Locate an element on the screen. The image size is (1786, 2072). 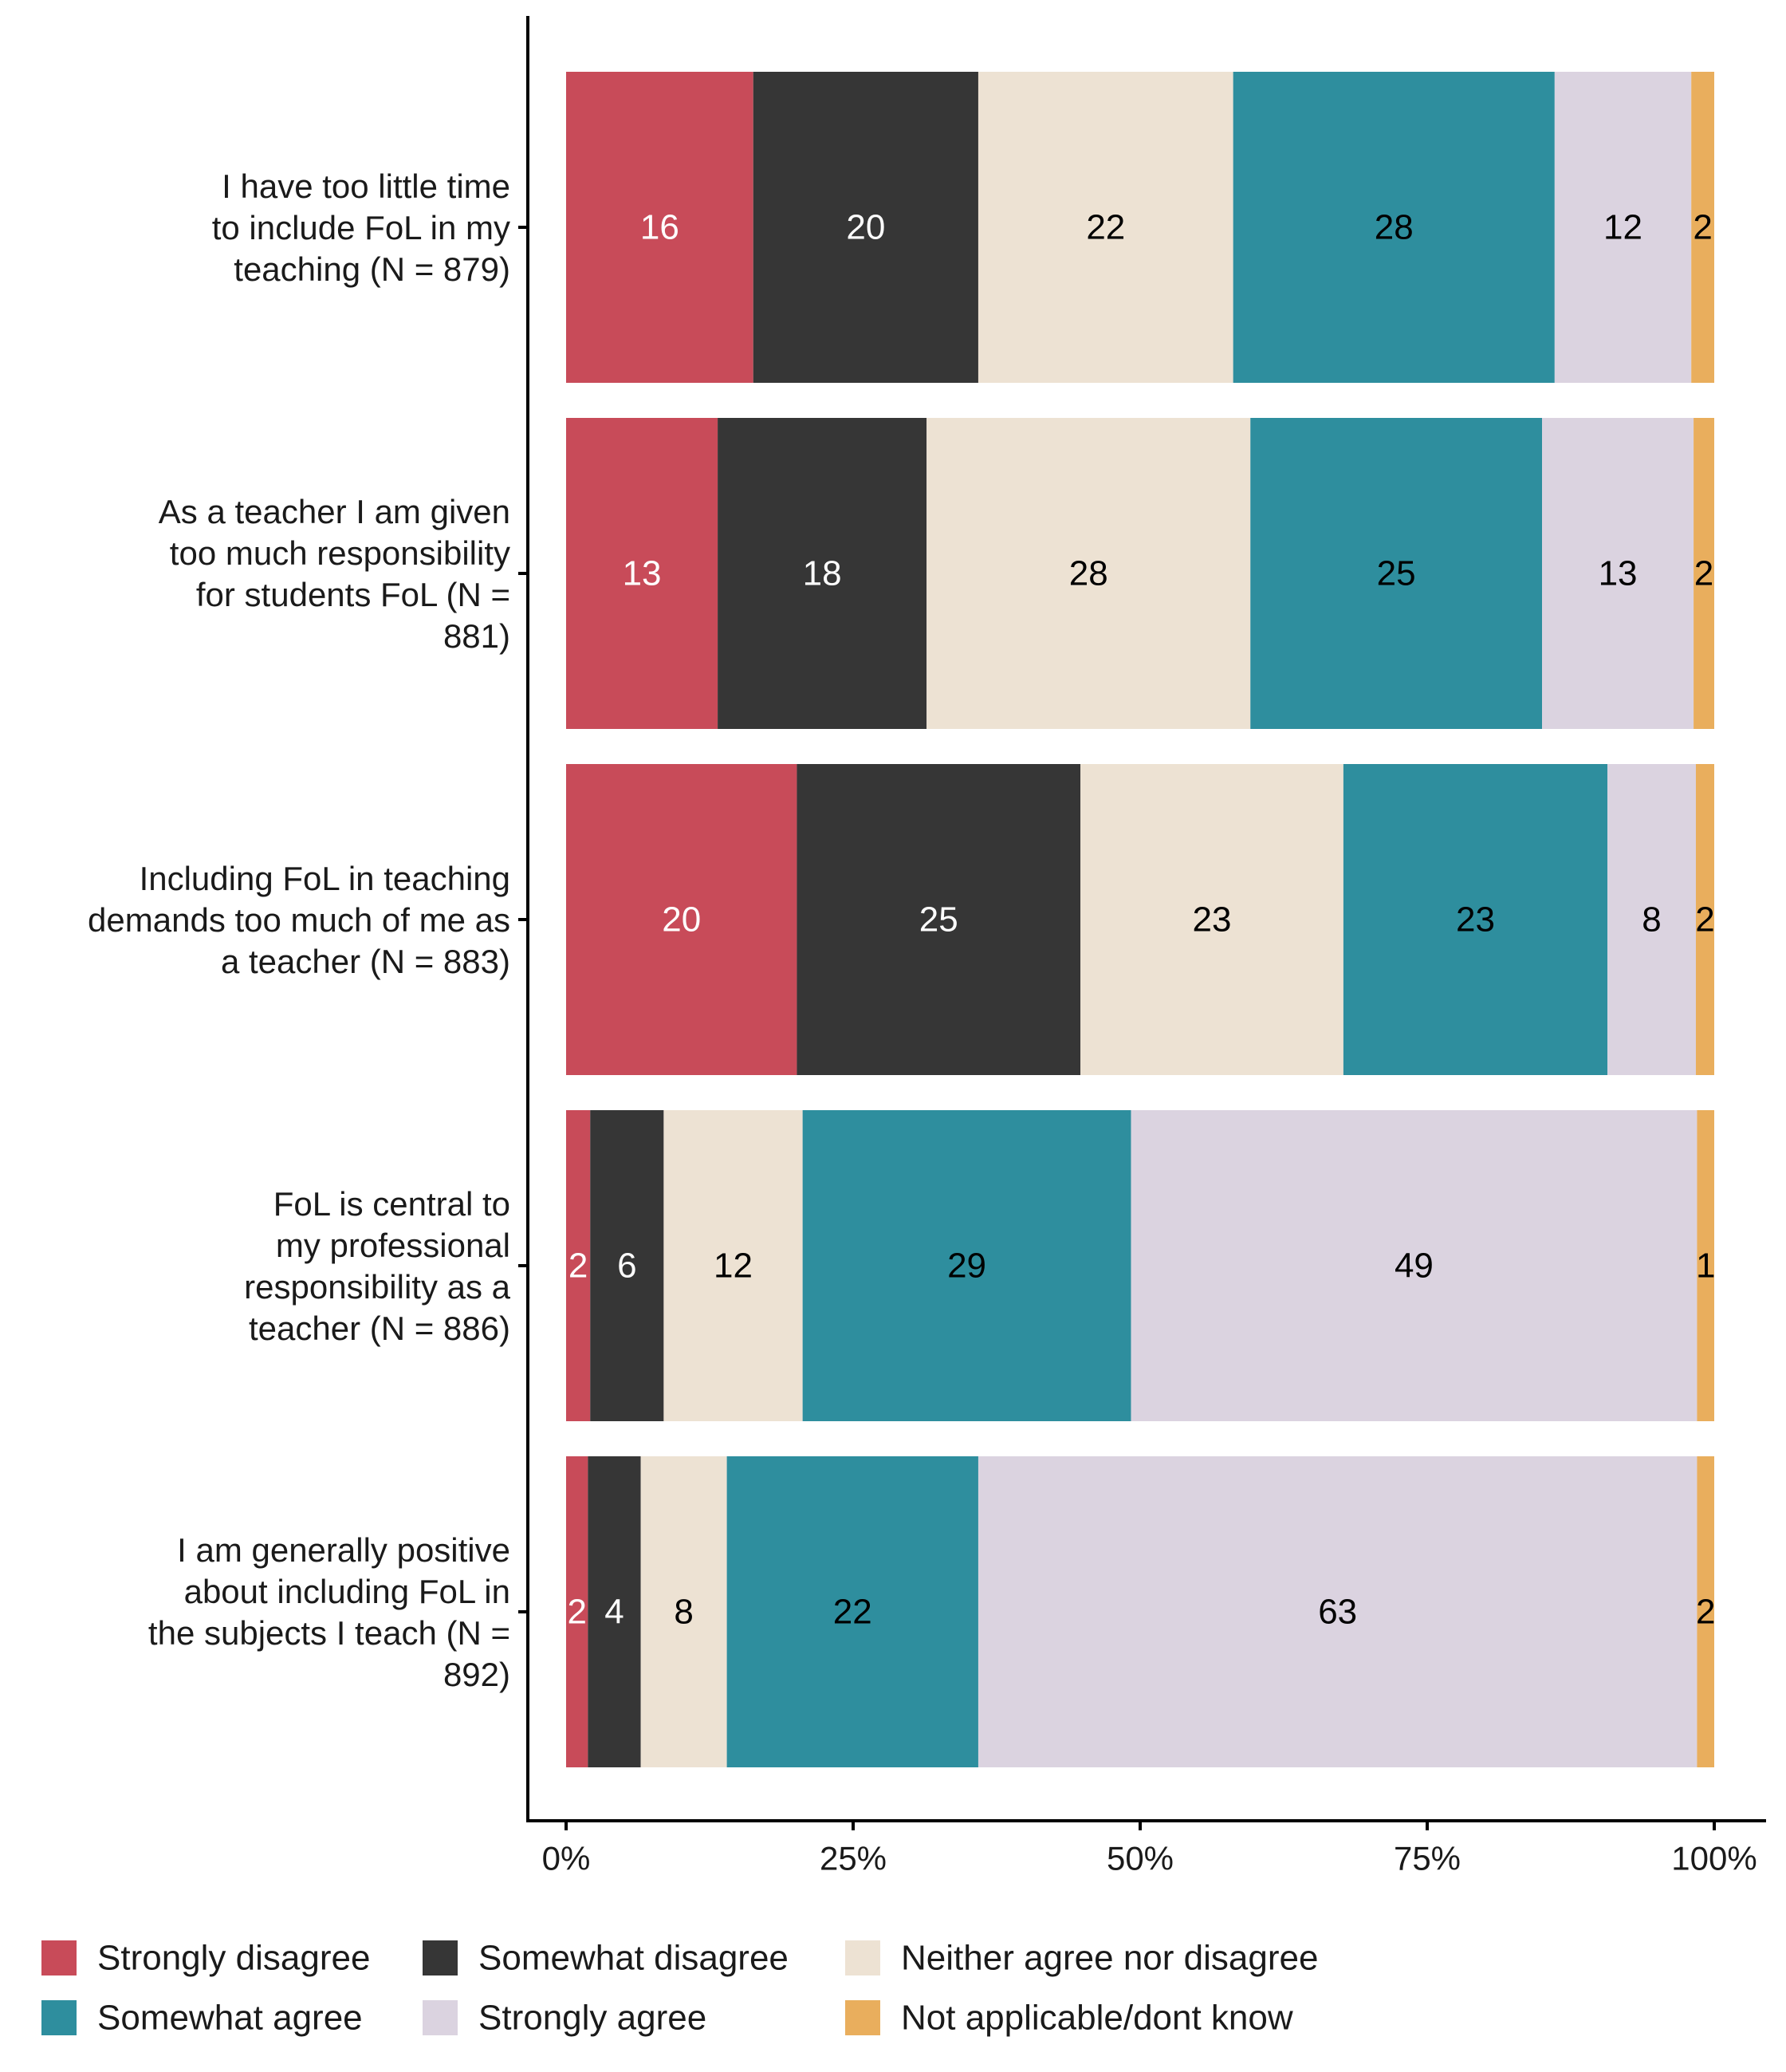
legend-item: Not applicable/dont know is located at coordinates (1069, 2018).